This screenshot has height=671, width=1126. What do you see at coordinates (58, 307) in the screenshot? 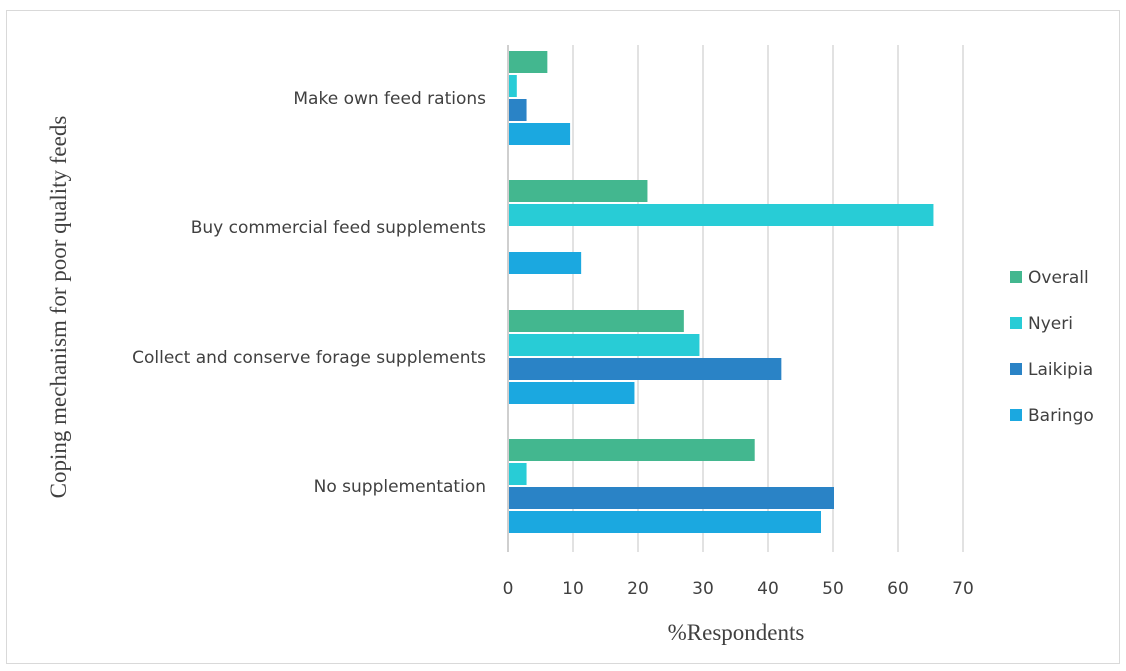
I see `y-axis-title: Coping mechanism for poor quality feeds` at bounding box center [58, 307].